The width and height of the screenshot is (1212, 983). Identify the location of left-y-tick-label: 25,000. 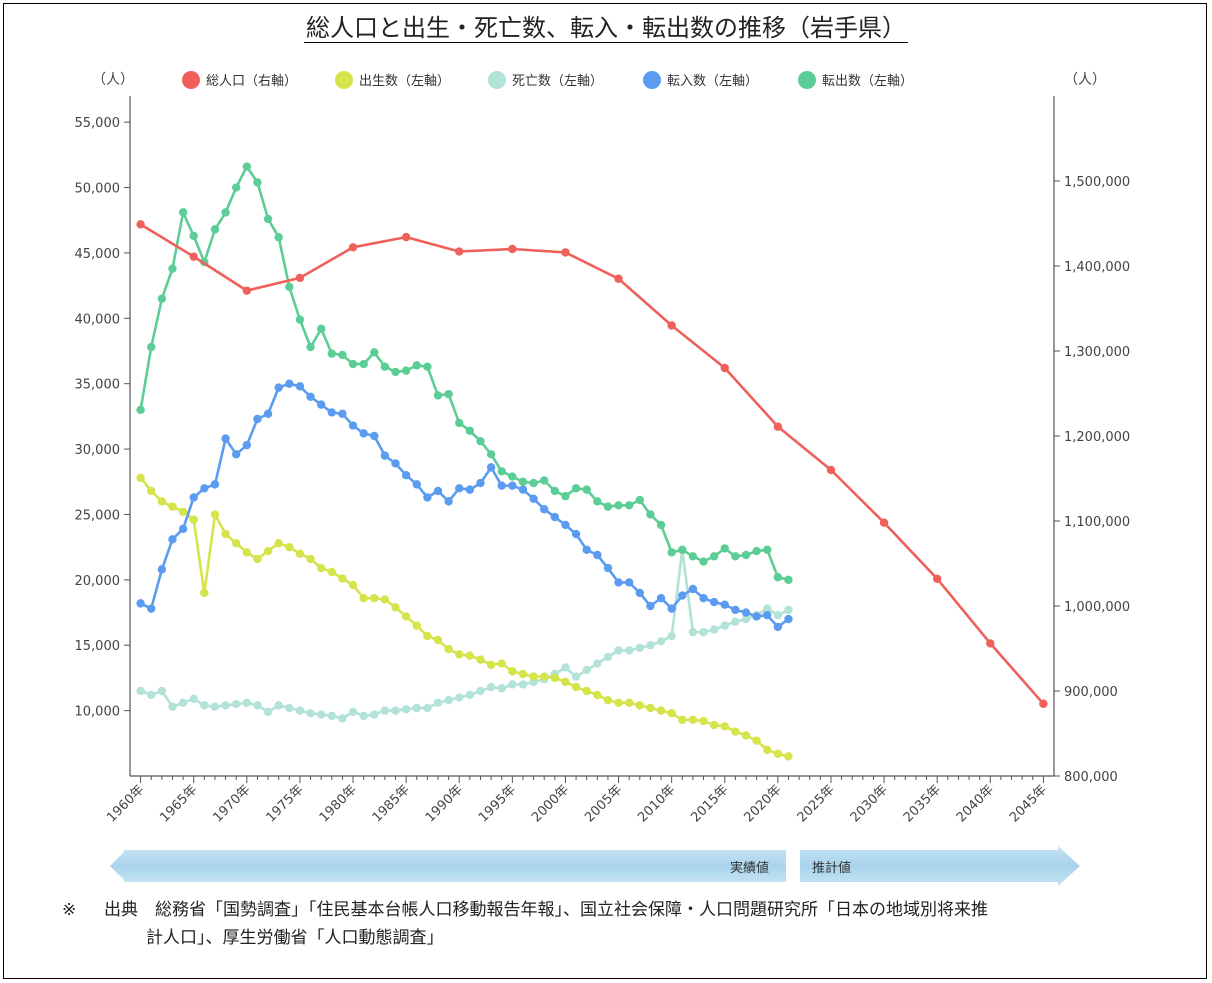
(98, 515).